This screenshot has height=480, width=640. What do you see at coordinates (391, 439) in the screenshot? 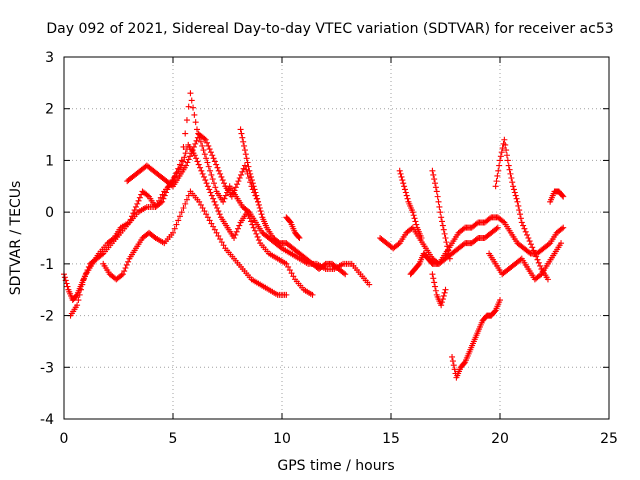
I see `x-tick-label: 15` at bounding box center [391, 439].